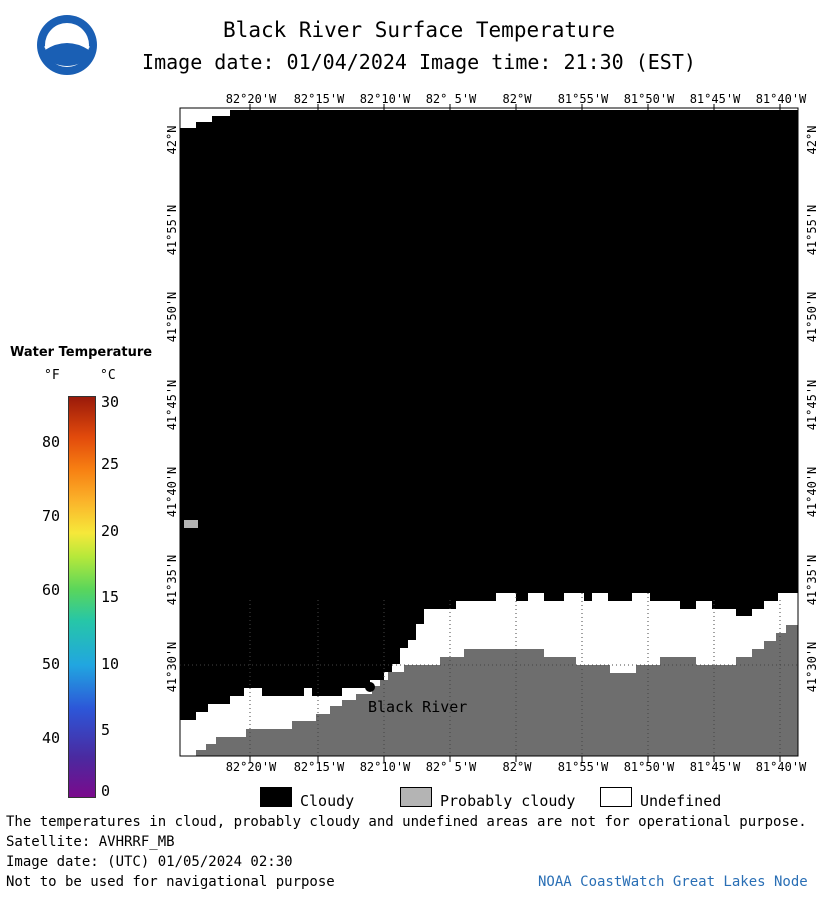 The width and height of the screenshot is (838, 897). Describe the element at coordinates (110, 531) in the screenshot. I see `scale-c-label: 20` at that location.